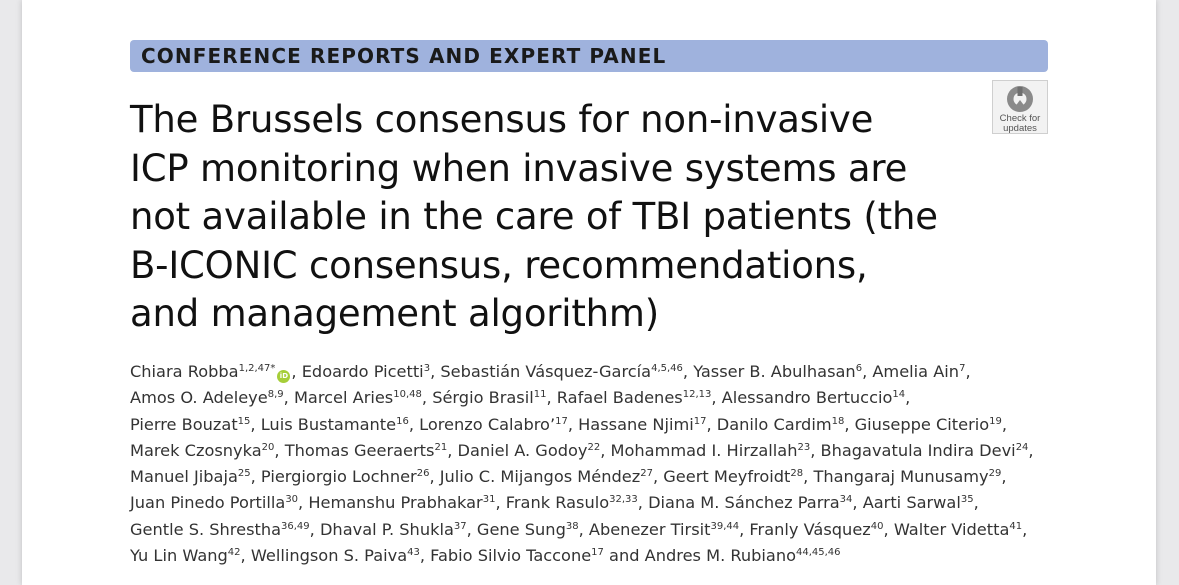 The width and height of the screenshot is (1179, 585). Describe the element at coordinates (404, 56) in the screenshot. I see `section-banner-label: CONFERENCE REPORTS AND EXPERT PANEL` at that location.